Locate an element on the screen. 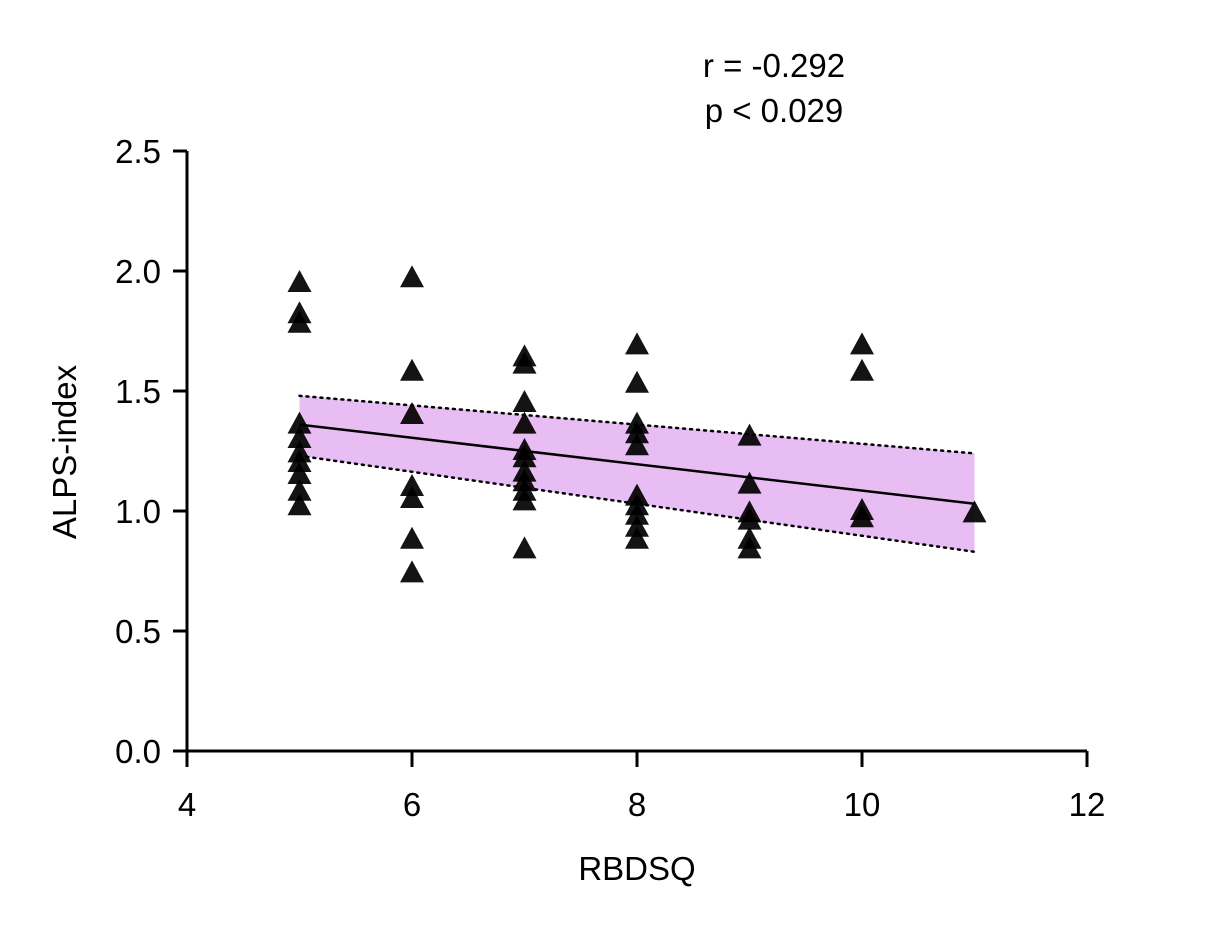  y-axis-title: ALPS-index is located at coordinates (64, 451).